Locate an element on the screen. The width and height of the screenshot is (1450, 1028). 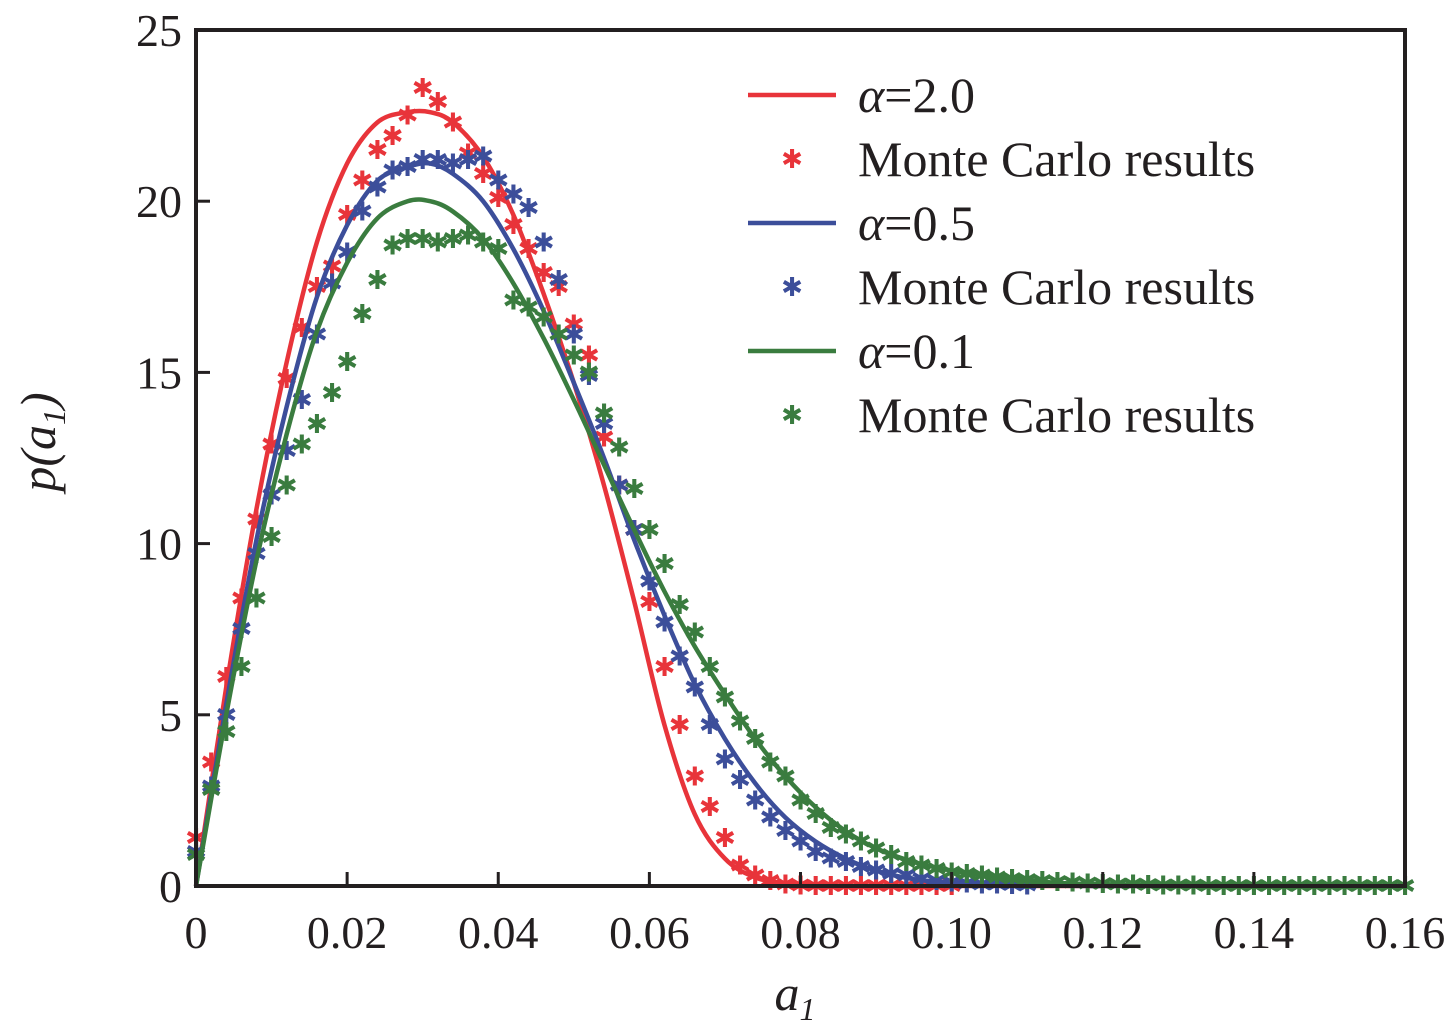
x-tick-label: 0.04 is located at coordinates (498, 932).